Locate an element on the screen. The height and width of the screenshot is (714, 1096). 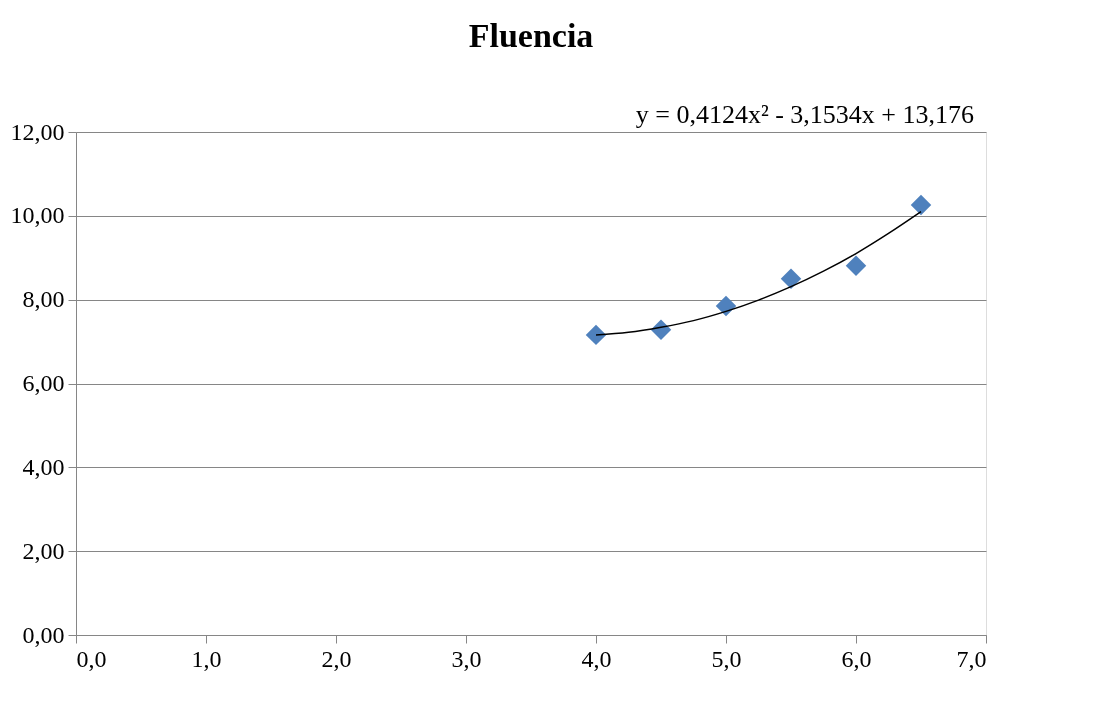
x-tick-label: 0,0 is located at coordinates (91, 658).